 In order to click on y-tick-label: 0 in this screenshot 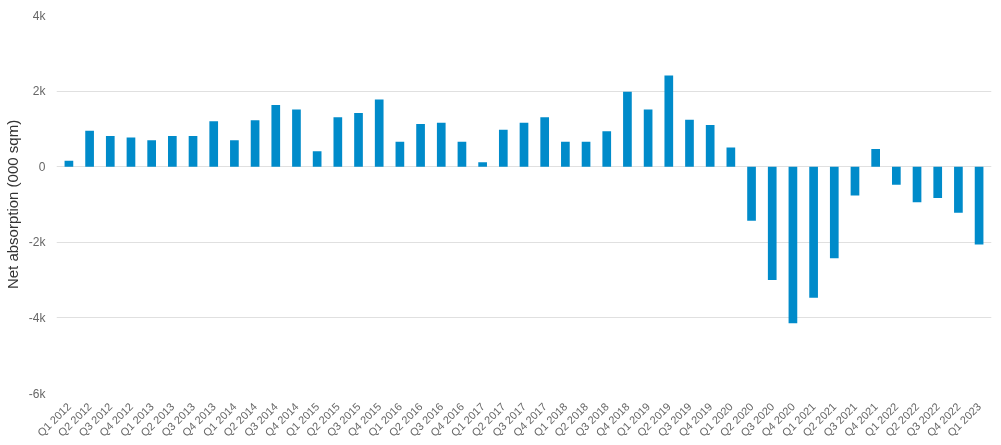, I will do `click(42, 166)`.